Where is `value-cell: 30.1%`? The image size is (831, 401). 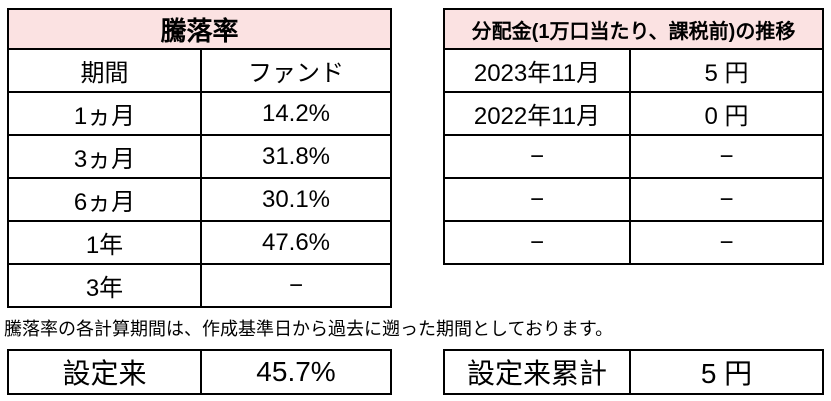
value-cell: 30.1% is located at coordinates (295, 199).